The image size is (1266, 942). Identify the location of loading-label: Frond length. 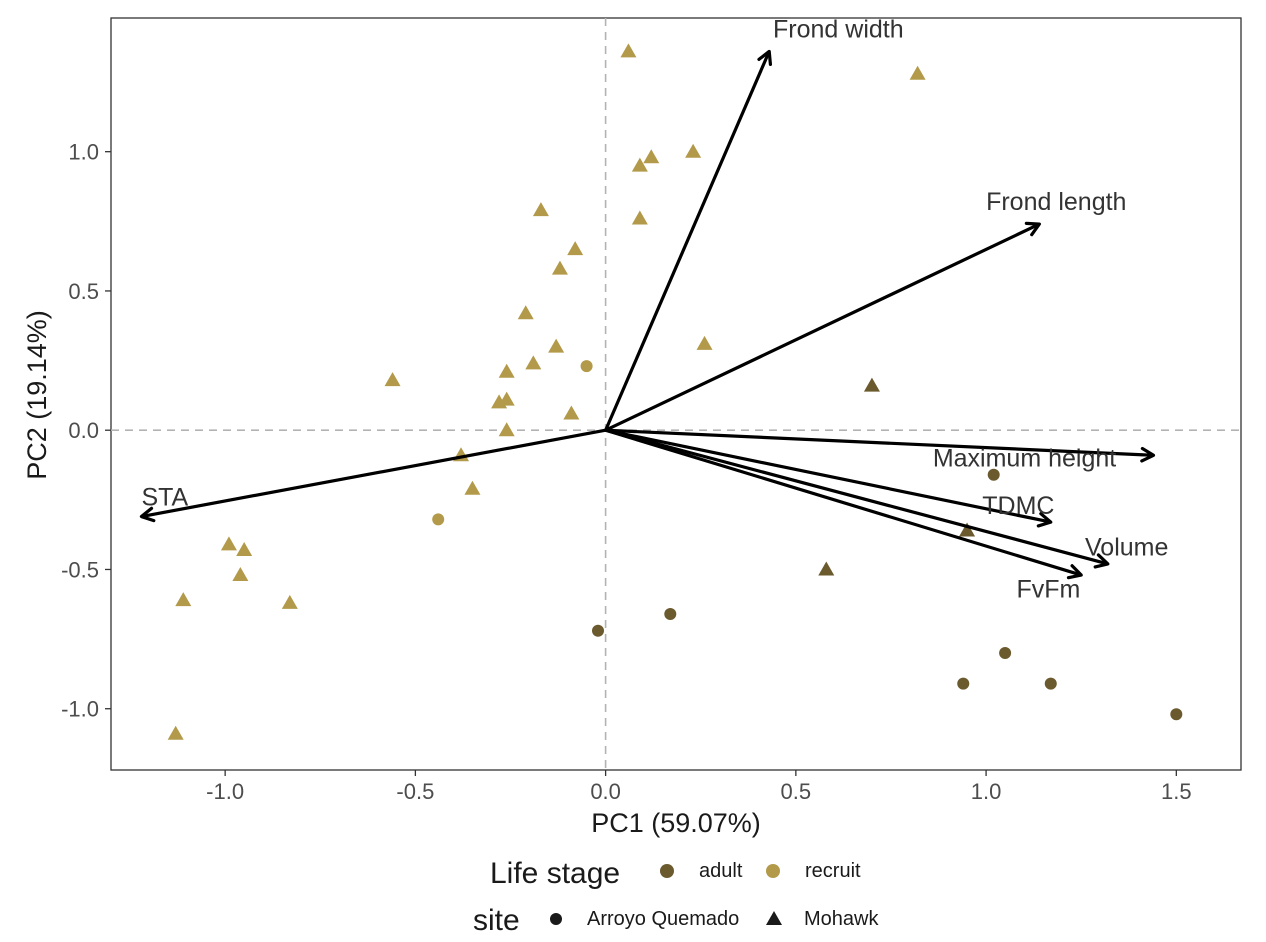
(1056, 202).